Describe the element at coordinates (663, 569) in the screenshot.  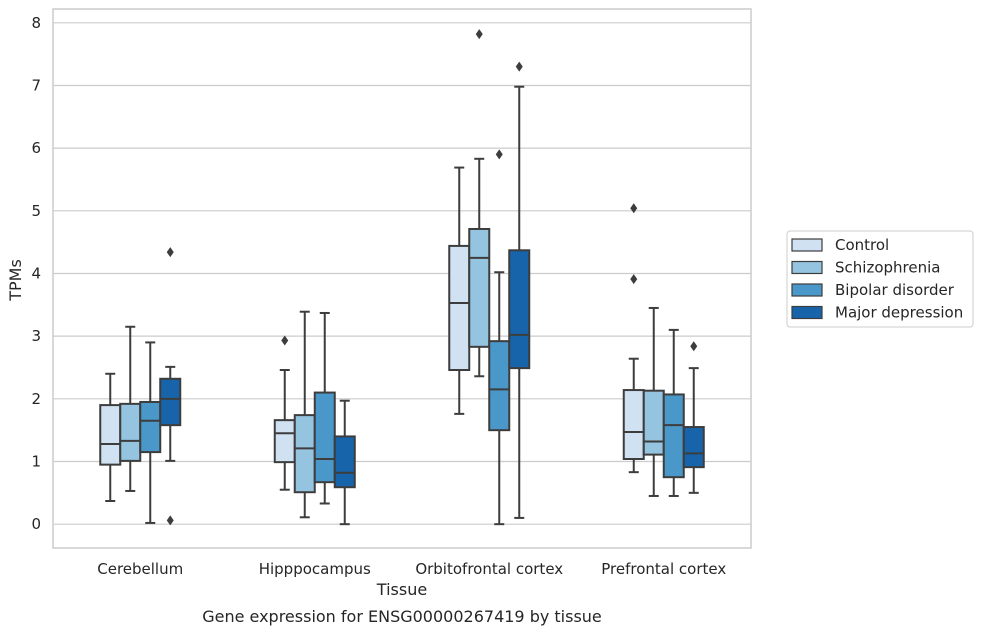
I see `x-tick-label: Prefrontal cortex` at that location.